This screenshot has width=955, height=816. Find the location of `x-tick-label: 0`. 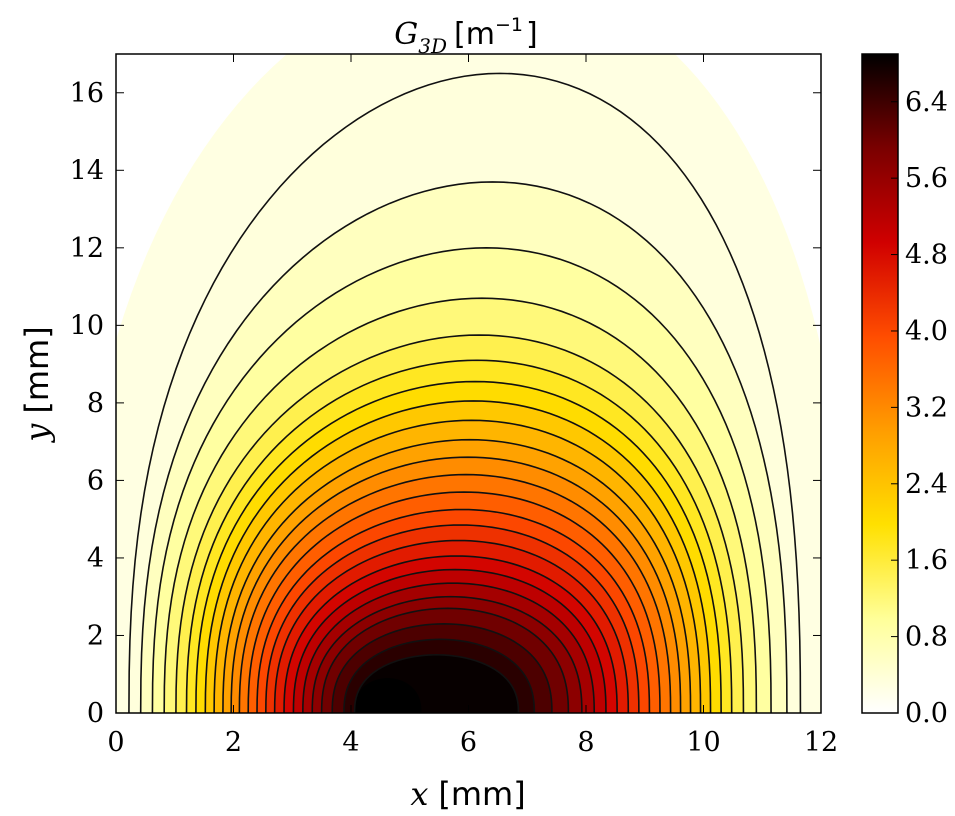

x-tick-label: 0 is located at coordinates (115, 742).